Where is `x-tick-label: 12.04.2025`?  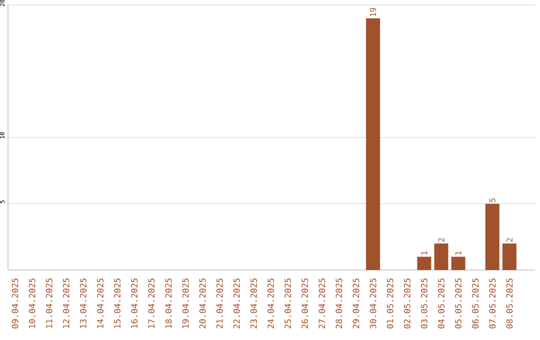
x-tick-label: 12.04.2025 is located at coordinates (66, 303).